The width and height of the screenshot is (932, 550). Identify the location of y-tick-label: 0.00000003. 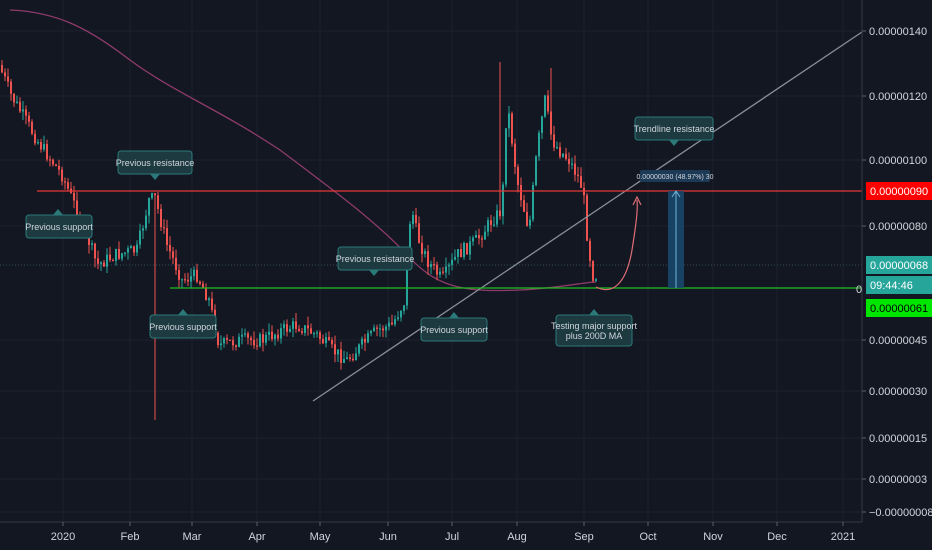
(898, 480).